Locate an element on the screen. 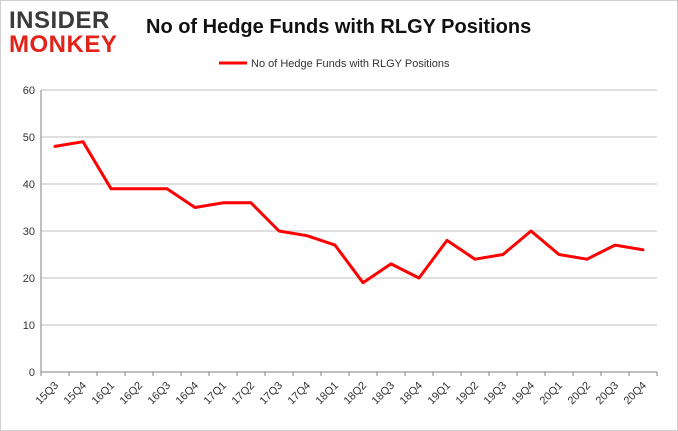 Image resolution: width=678 pixels, height=431 pixels. data-point-16Q3 is located at coordinates (167, 188).